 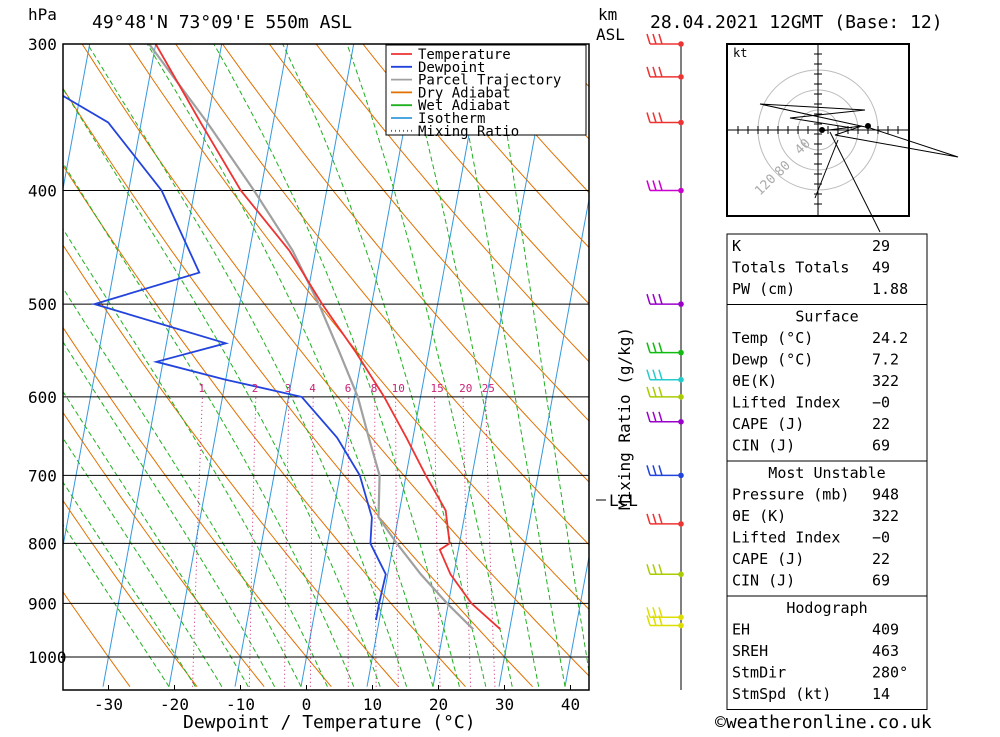 I want to click on x-tick-label: -30, so click(x=108, y=704).